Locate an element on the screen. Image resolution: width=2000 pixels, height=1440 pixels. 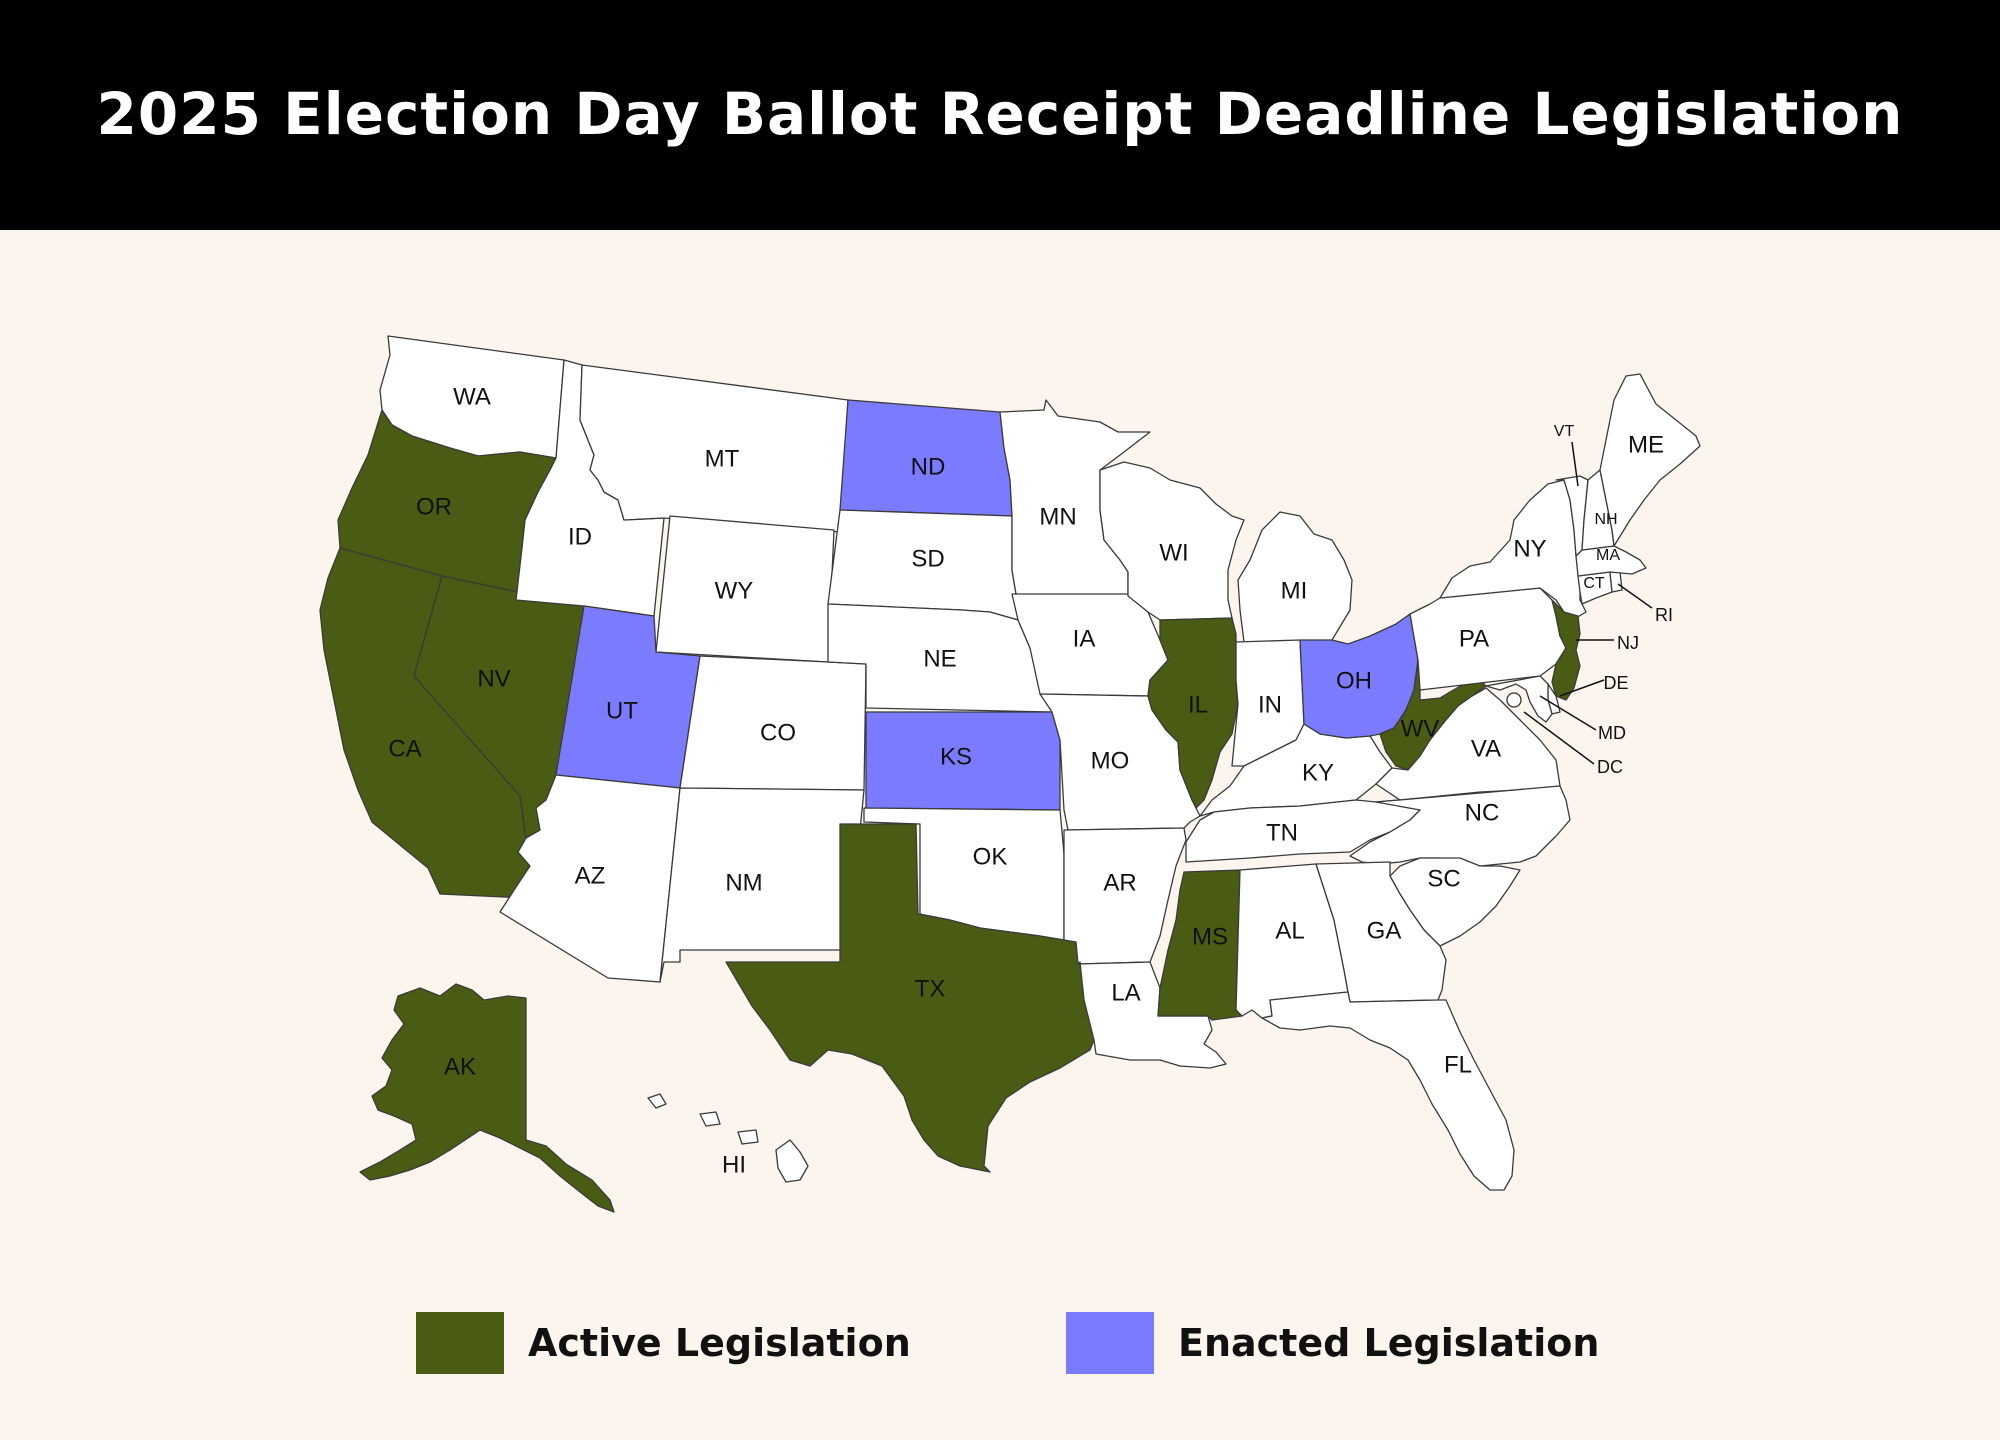
leader-line-dc is located at coordinates (1559, 738).